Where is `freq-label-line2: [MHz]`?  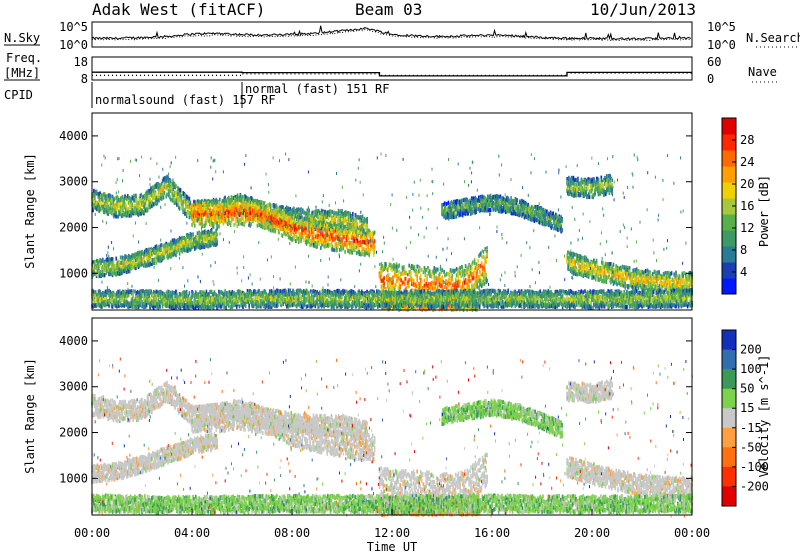
freq-label-line2: [MHz] is located at coordinates (22, 73).